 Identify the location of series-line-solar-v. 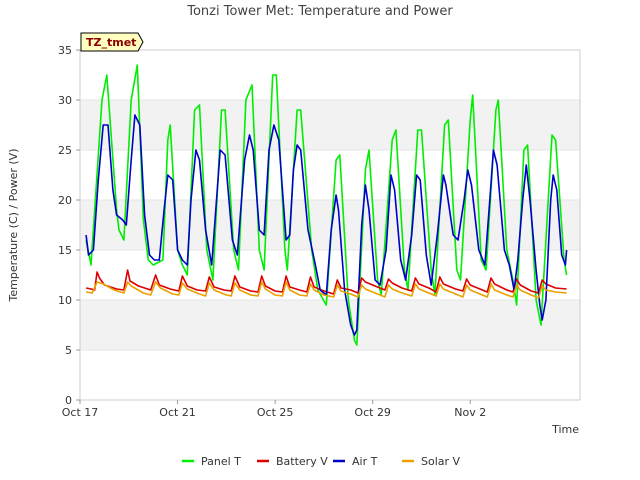
(326, 290).